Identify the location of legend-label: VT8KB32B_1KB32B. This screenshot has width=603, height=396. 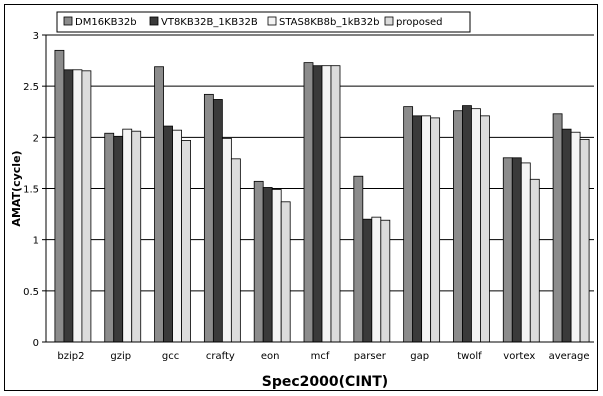
(209, 22).